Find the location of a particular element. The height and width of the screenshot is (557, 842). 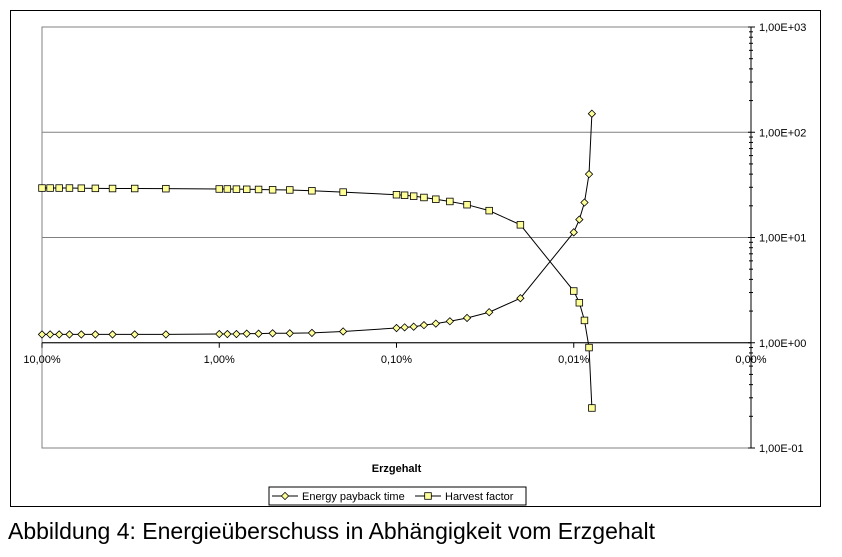

x-tick-label: 0,01% is located at coordinates (573, 360).